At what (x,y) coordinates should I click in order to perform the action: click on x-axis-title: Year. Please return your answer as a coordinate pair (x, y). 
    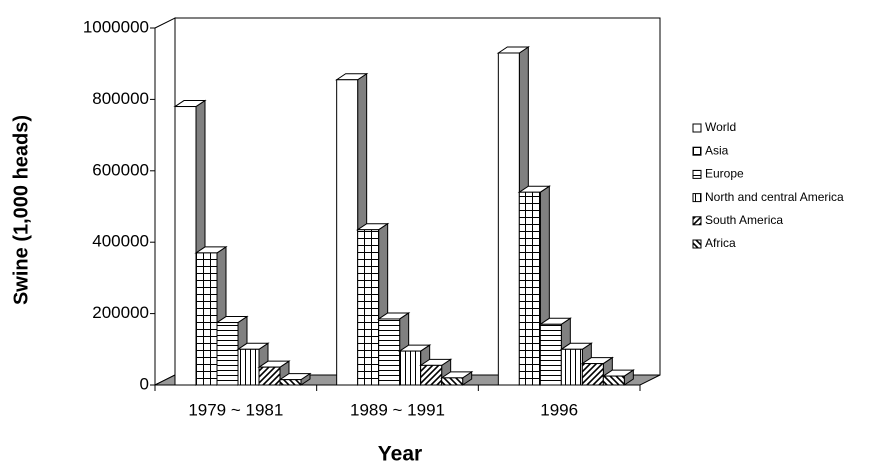
    Looking at the image, I should click on (400, 454).